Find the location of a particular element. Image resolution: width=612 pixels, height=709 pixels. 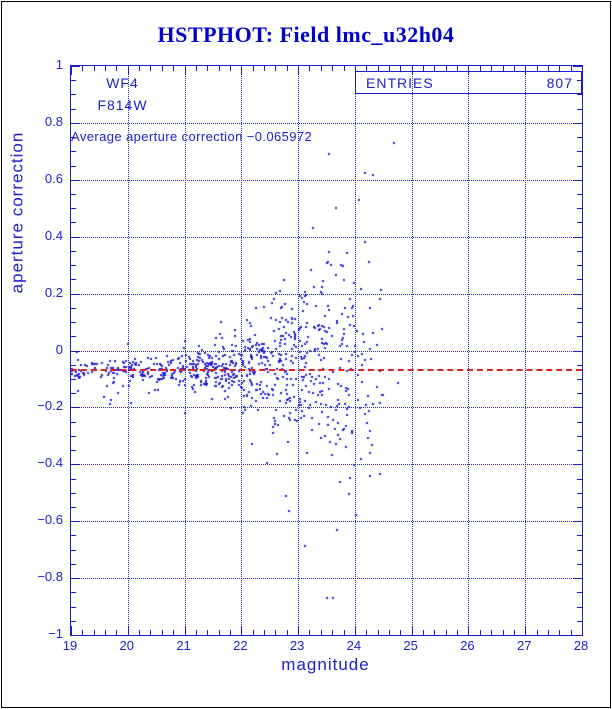

entries-stats-box: ENTRIES 807 is located at coordinates (468, 82).